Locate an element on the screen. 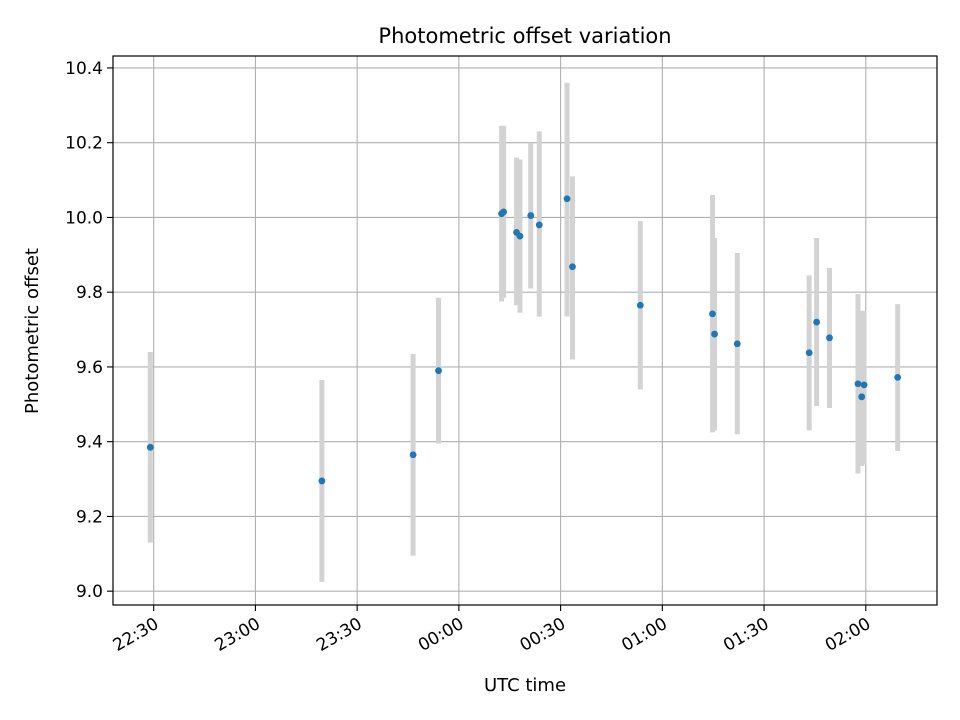 The height and width of the screenshot is (720, 960). x-axis-label: UTC time is located at coordinates (525, 685).